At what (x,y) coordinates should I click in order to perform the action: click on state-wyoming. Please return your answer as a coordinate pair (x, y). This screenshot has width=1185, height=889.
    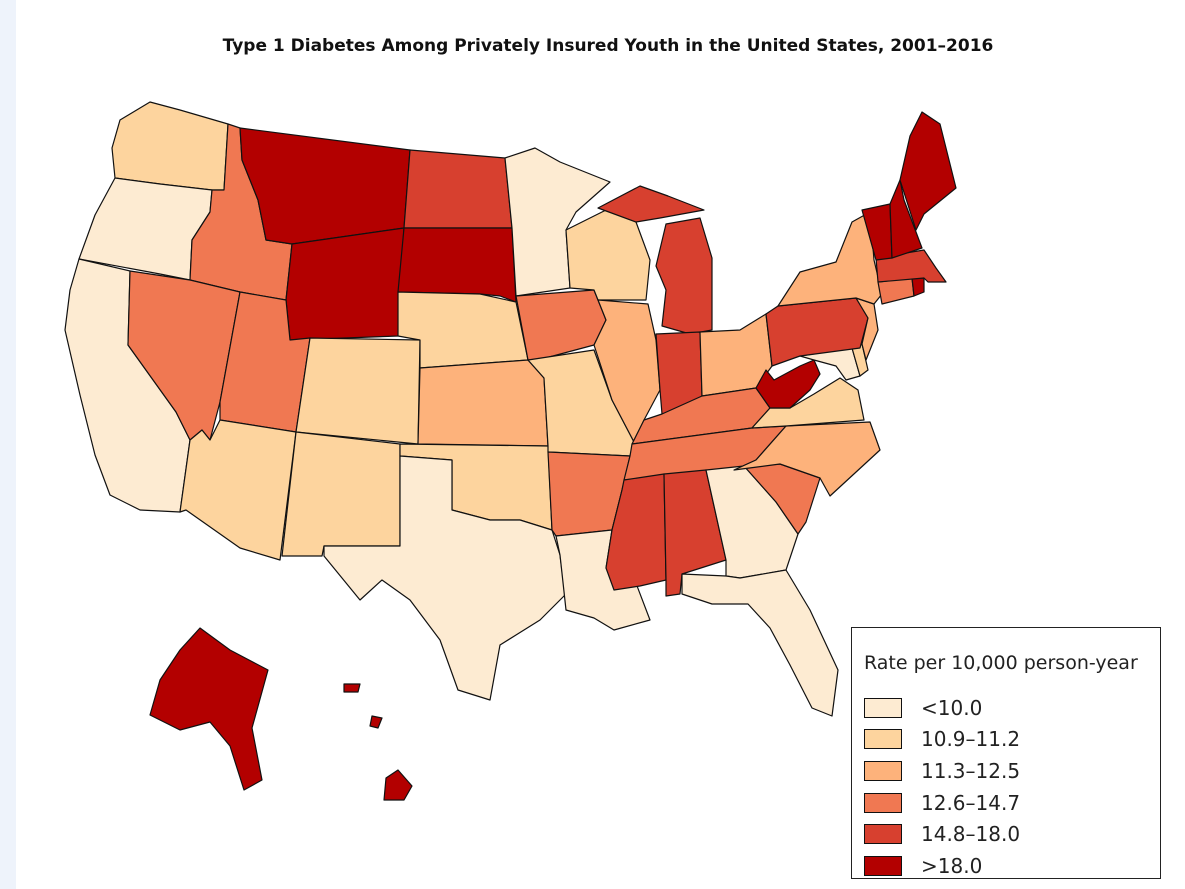
    Looking at the image, I should click on (345, 284).